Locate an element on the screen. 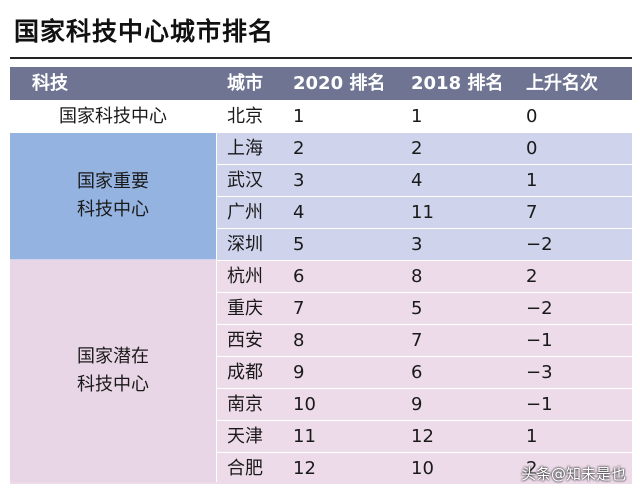  cell-rank-2020: 9 is located at coordinates (299, 372).